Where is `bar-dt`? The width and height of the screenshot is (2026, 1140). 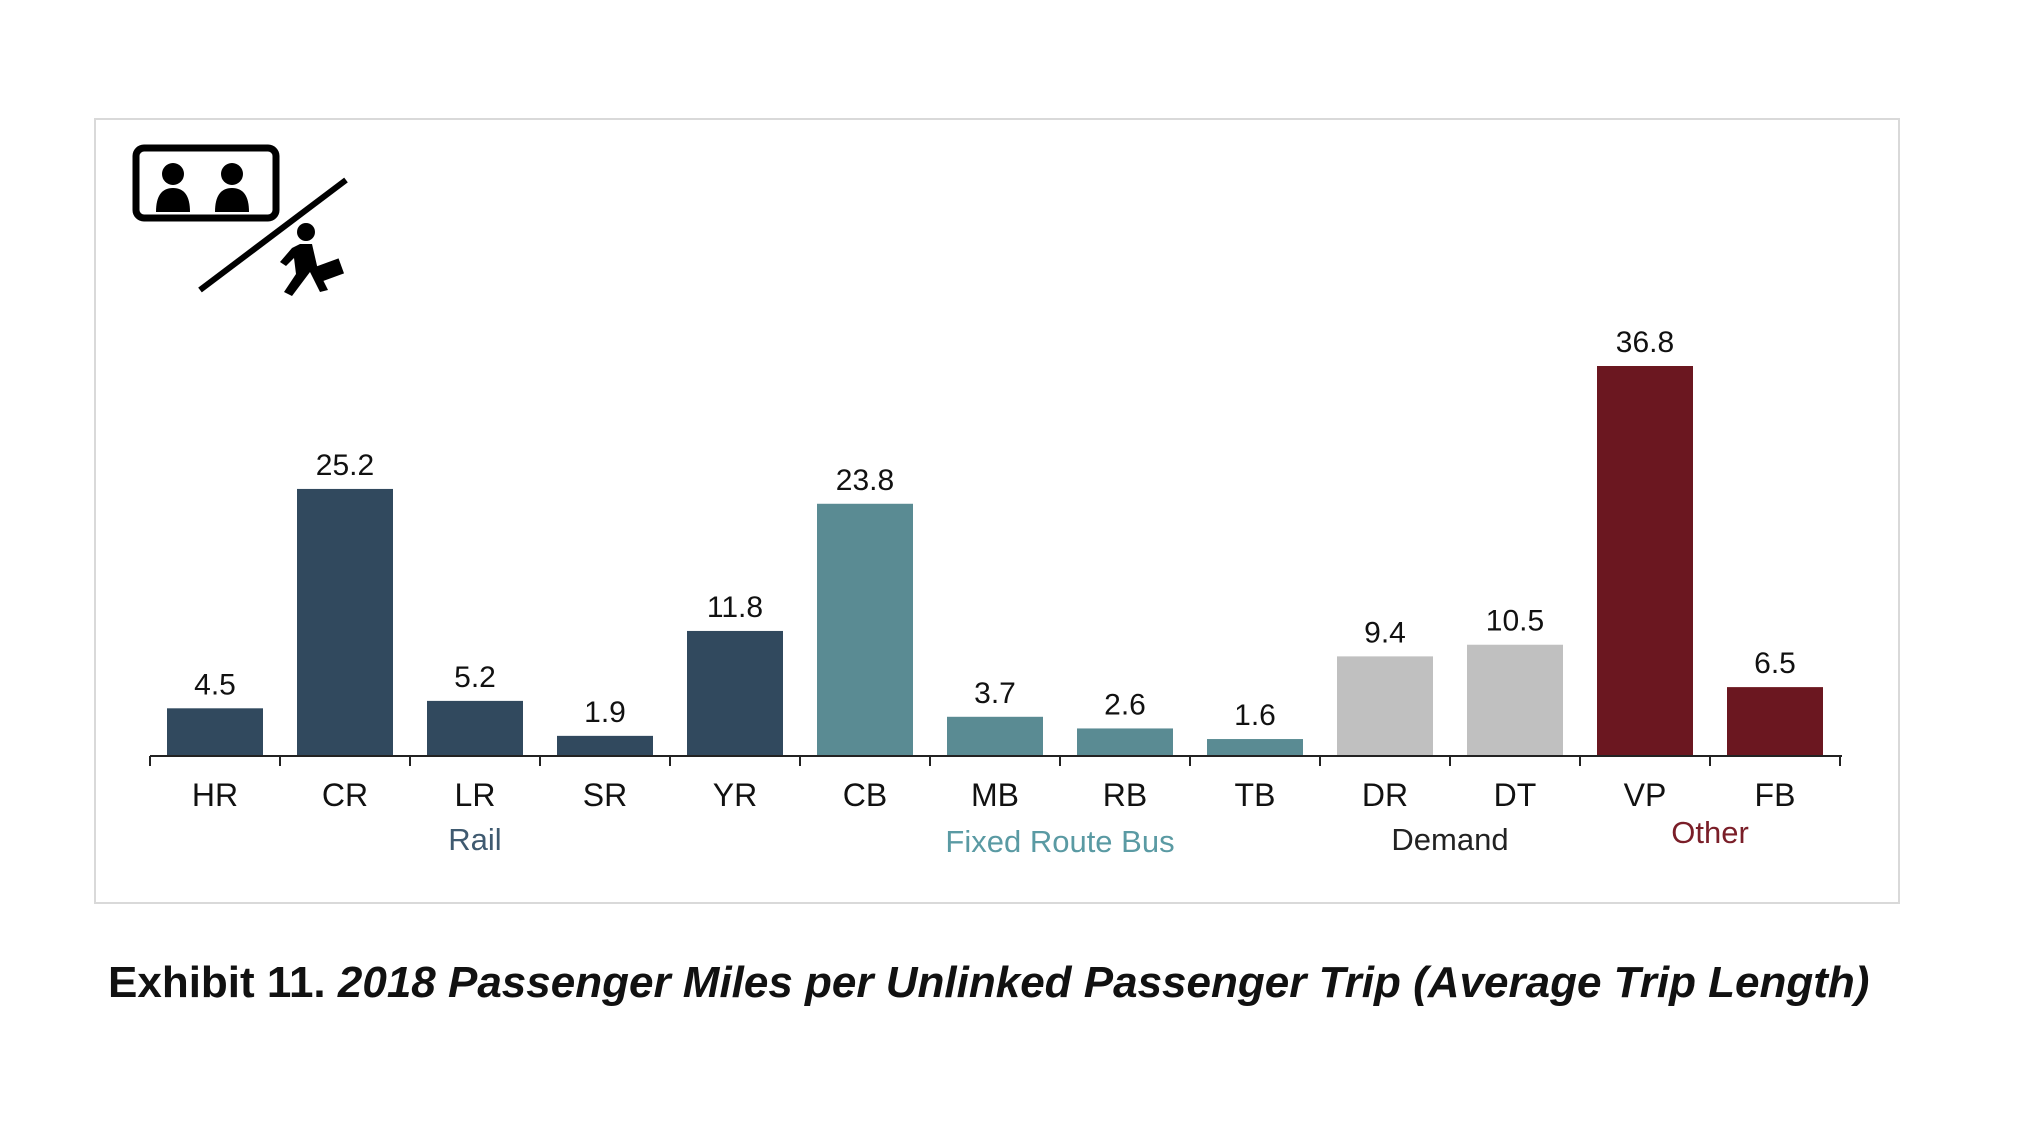 bar-dt is located at coordinates (1515, 700).